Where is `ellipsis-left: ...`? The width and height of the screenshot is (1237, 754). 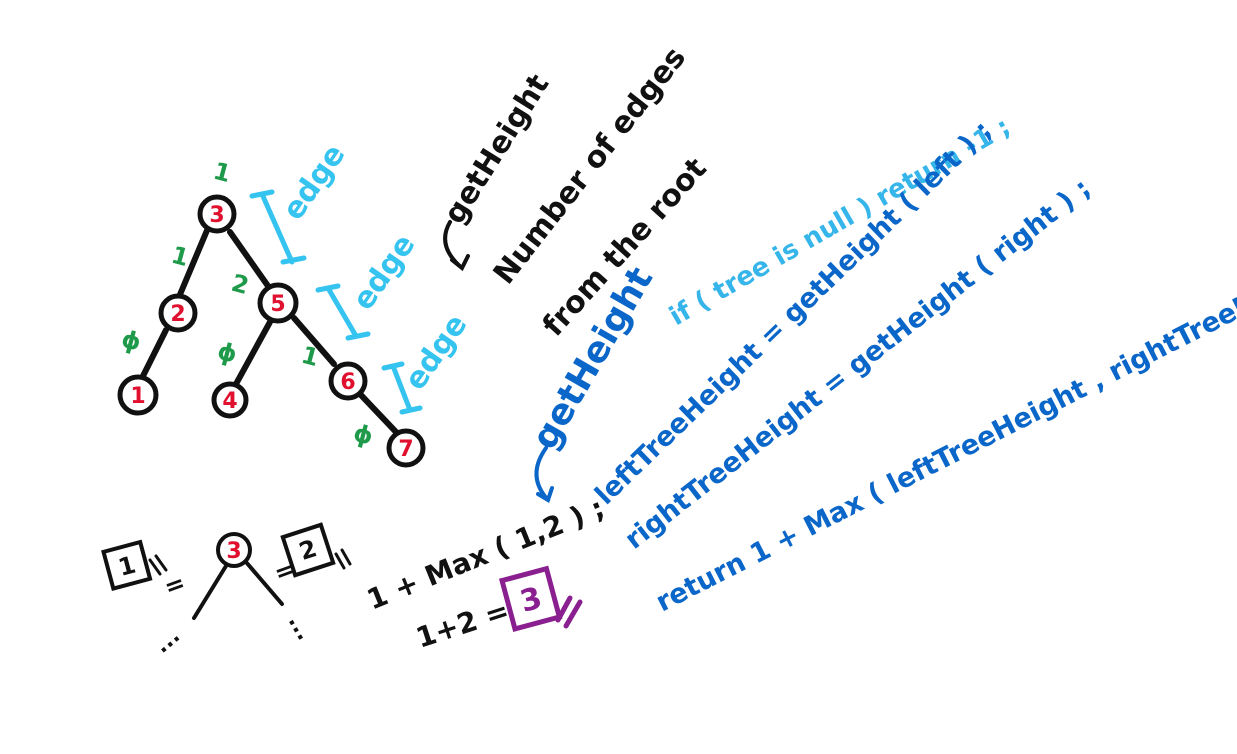
ellipsis-left: ... is located at coordinates (167, 640).